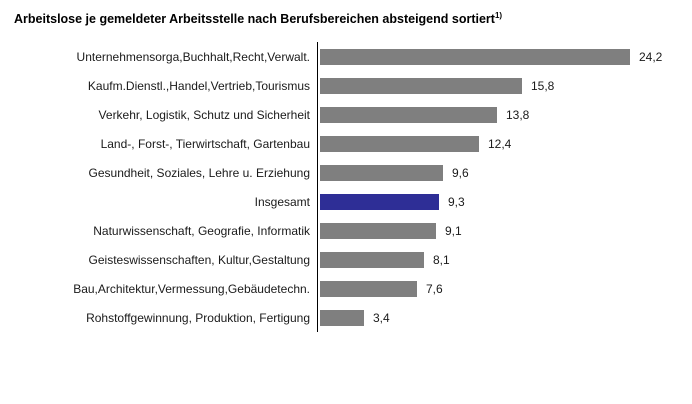 The image size is (692, 404). What do you see at coordinates (499, 288) in the screenshot?
I see `plot-area: 7,6` at bounding box center [499, 288].